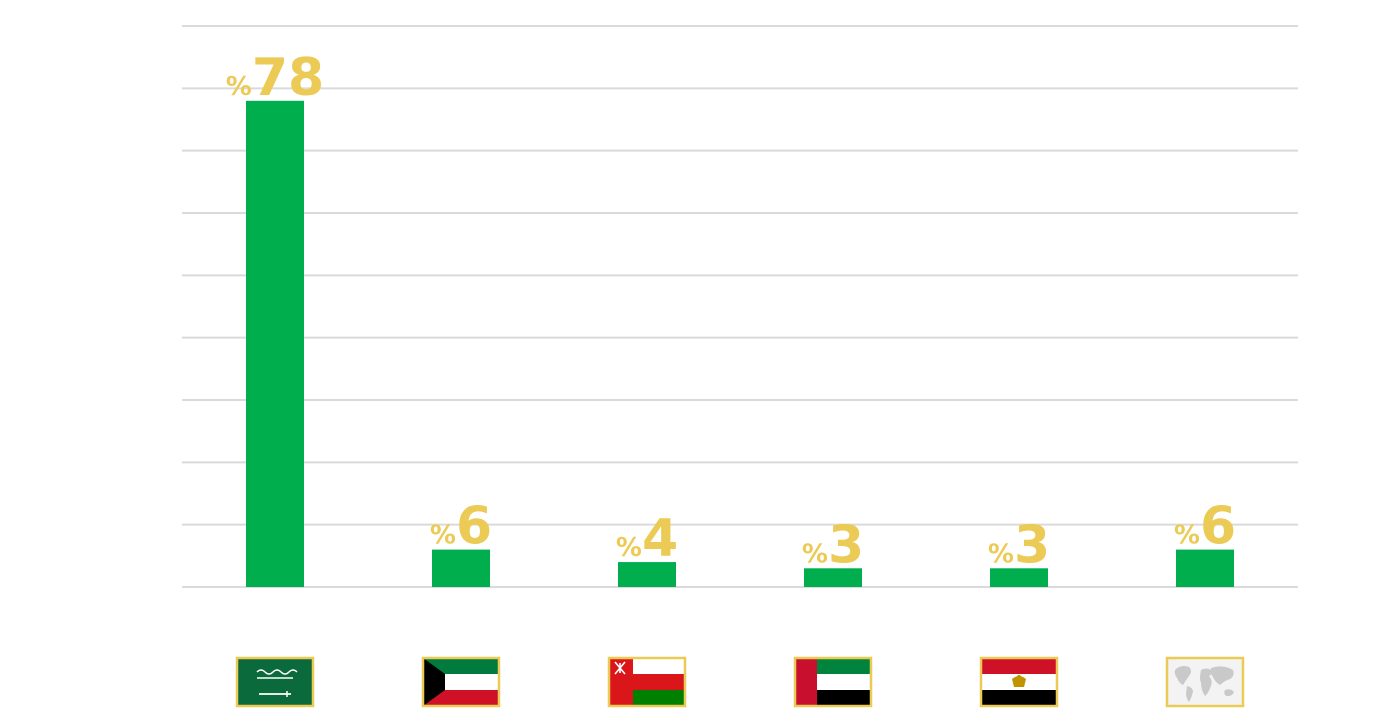 The width and height of the screenshot is (1399, 724). I want to click on kuwait-flag-icon, so click(461, 682).